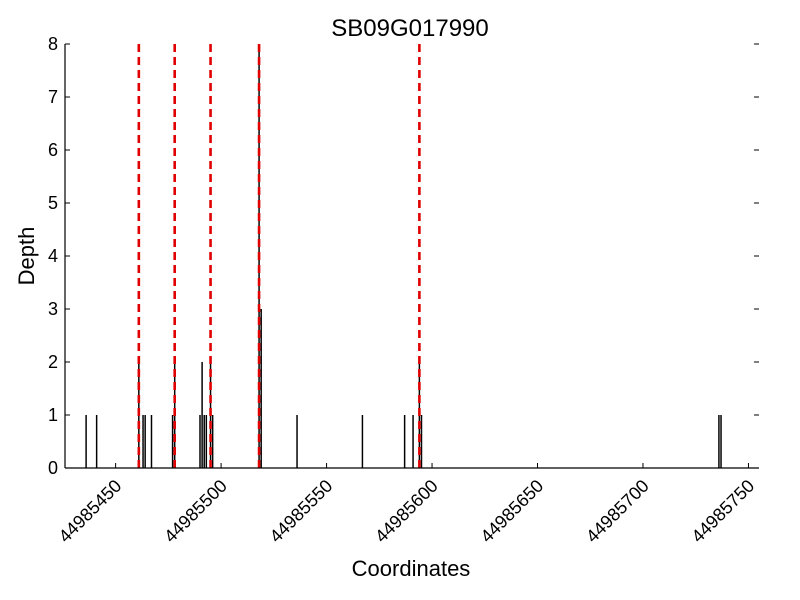 Image resolution: width=800 pixels, height=600 pixels. What do you see at coordinates (301, 511) in the screenshot?
I see `x-tick-label: 44985550` at bounding box center [301, 511].